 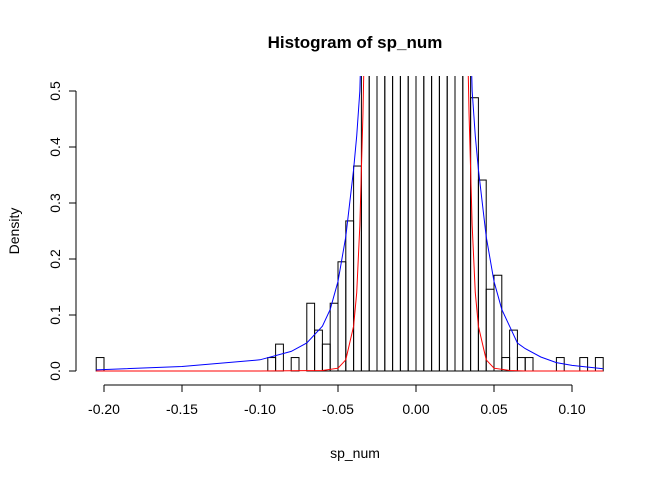 What do you see at coordinates (55, 259) in the screenshot?
I see `y-tick-label: 0.2` at bounding box center [55, 259].